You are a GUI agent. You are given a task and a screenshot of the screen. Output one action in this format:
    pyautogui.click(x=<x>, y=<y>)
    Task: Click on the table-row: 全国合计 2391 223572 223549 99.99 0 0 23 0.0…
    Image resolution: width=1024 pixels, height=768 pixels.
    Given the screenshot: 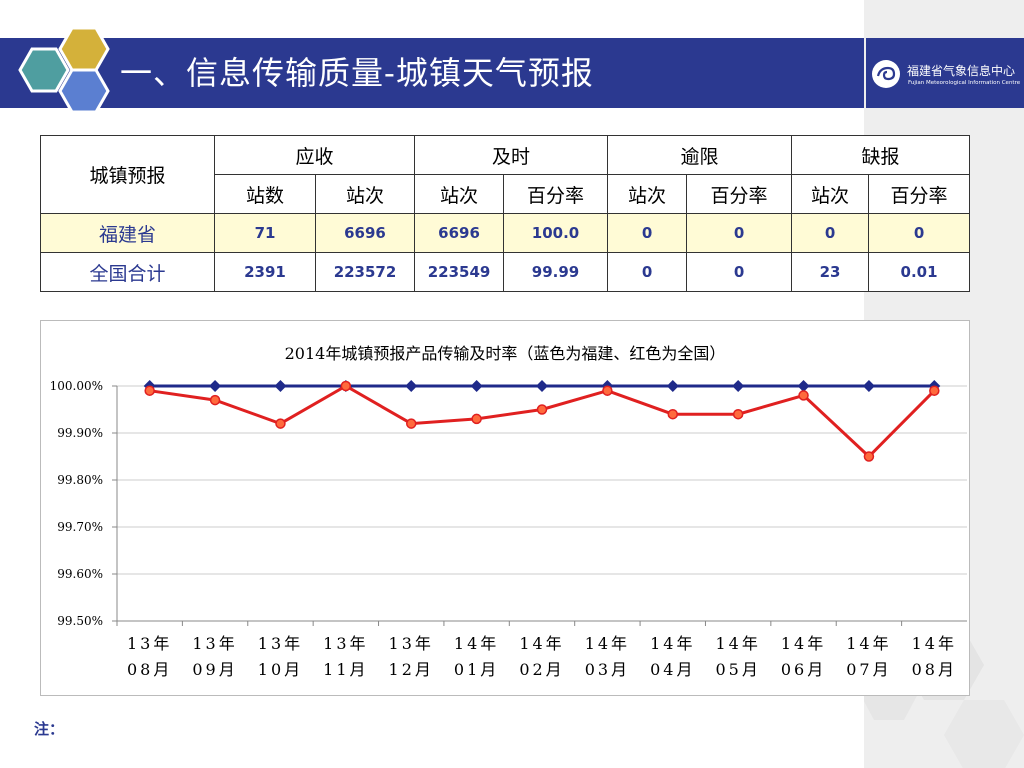 What is the action you would take?
    pyautogui.click(x=505, y=272)
    